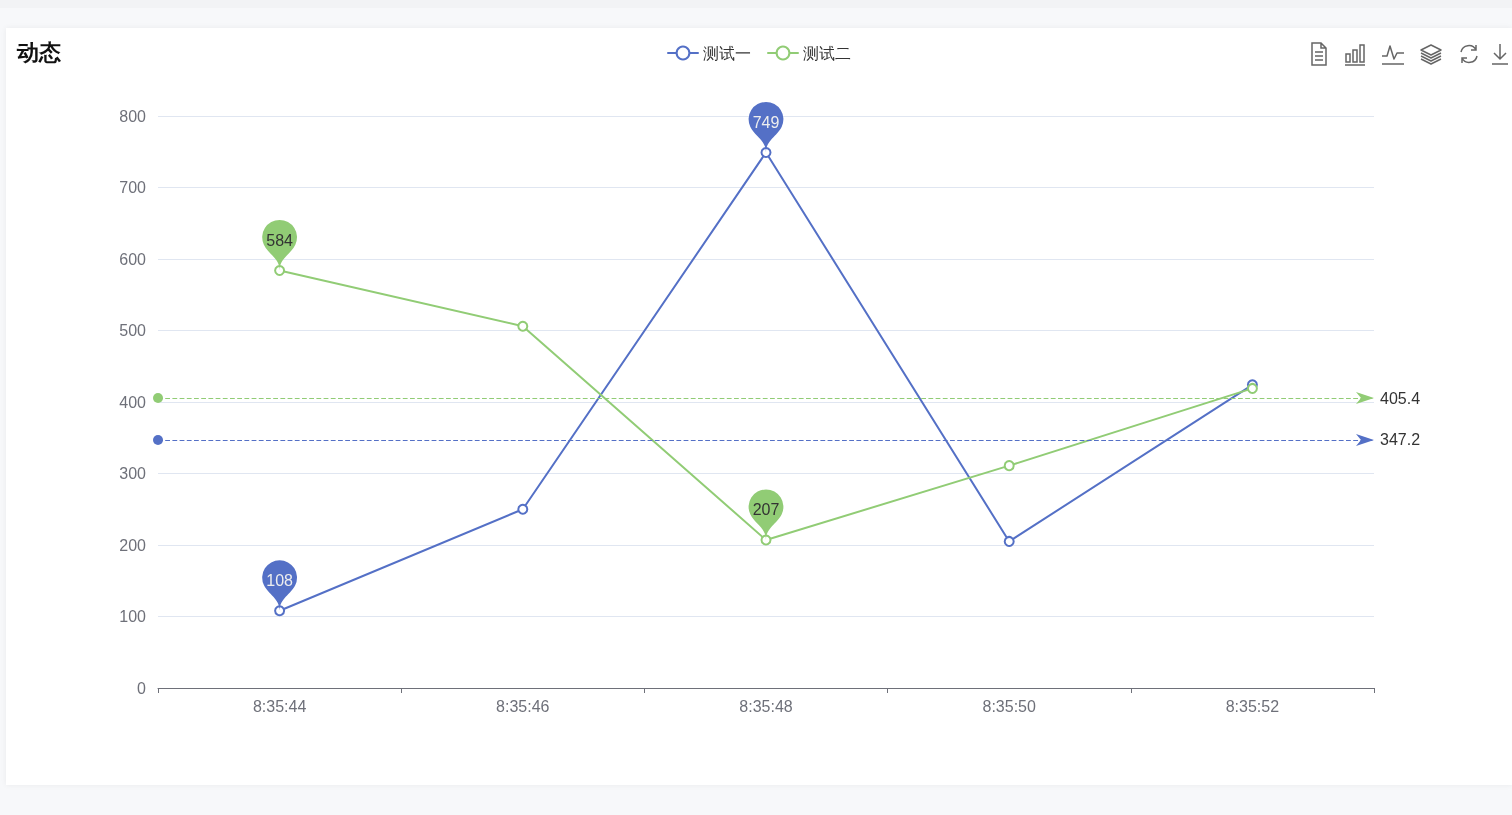 The width and height of the screenshot is (1512, 815). I want to click on data-label: 108, so click(280, 580).